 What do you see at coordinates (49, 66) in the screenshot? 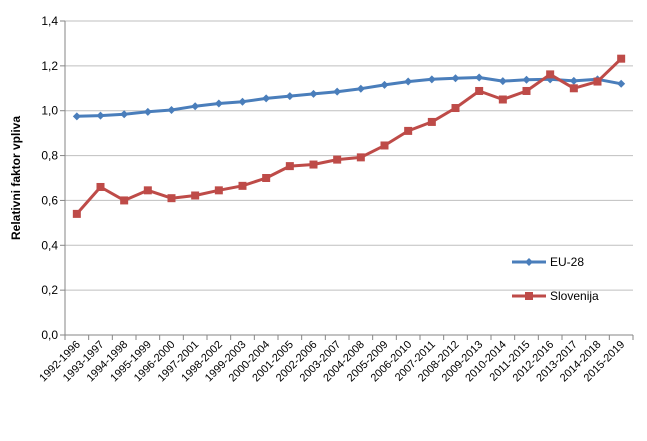
I see `y-tick-label: 1,2` at bounding box center [49, 66].